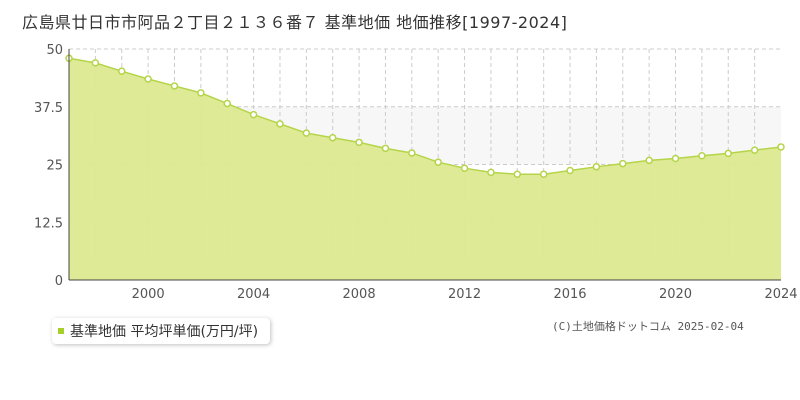  Describe the element at coordinates (728, 153) in the screenshot. I see `data-point-2022` at that location.